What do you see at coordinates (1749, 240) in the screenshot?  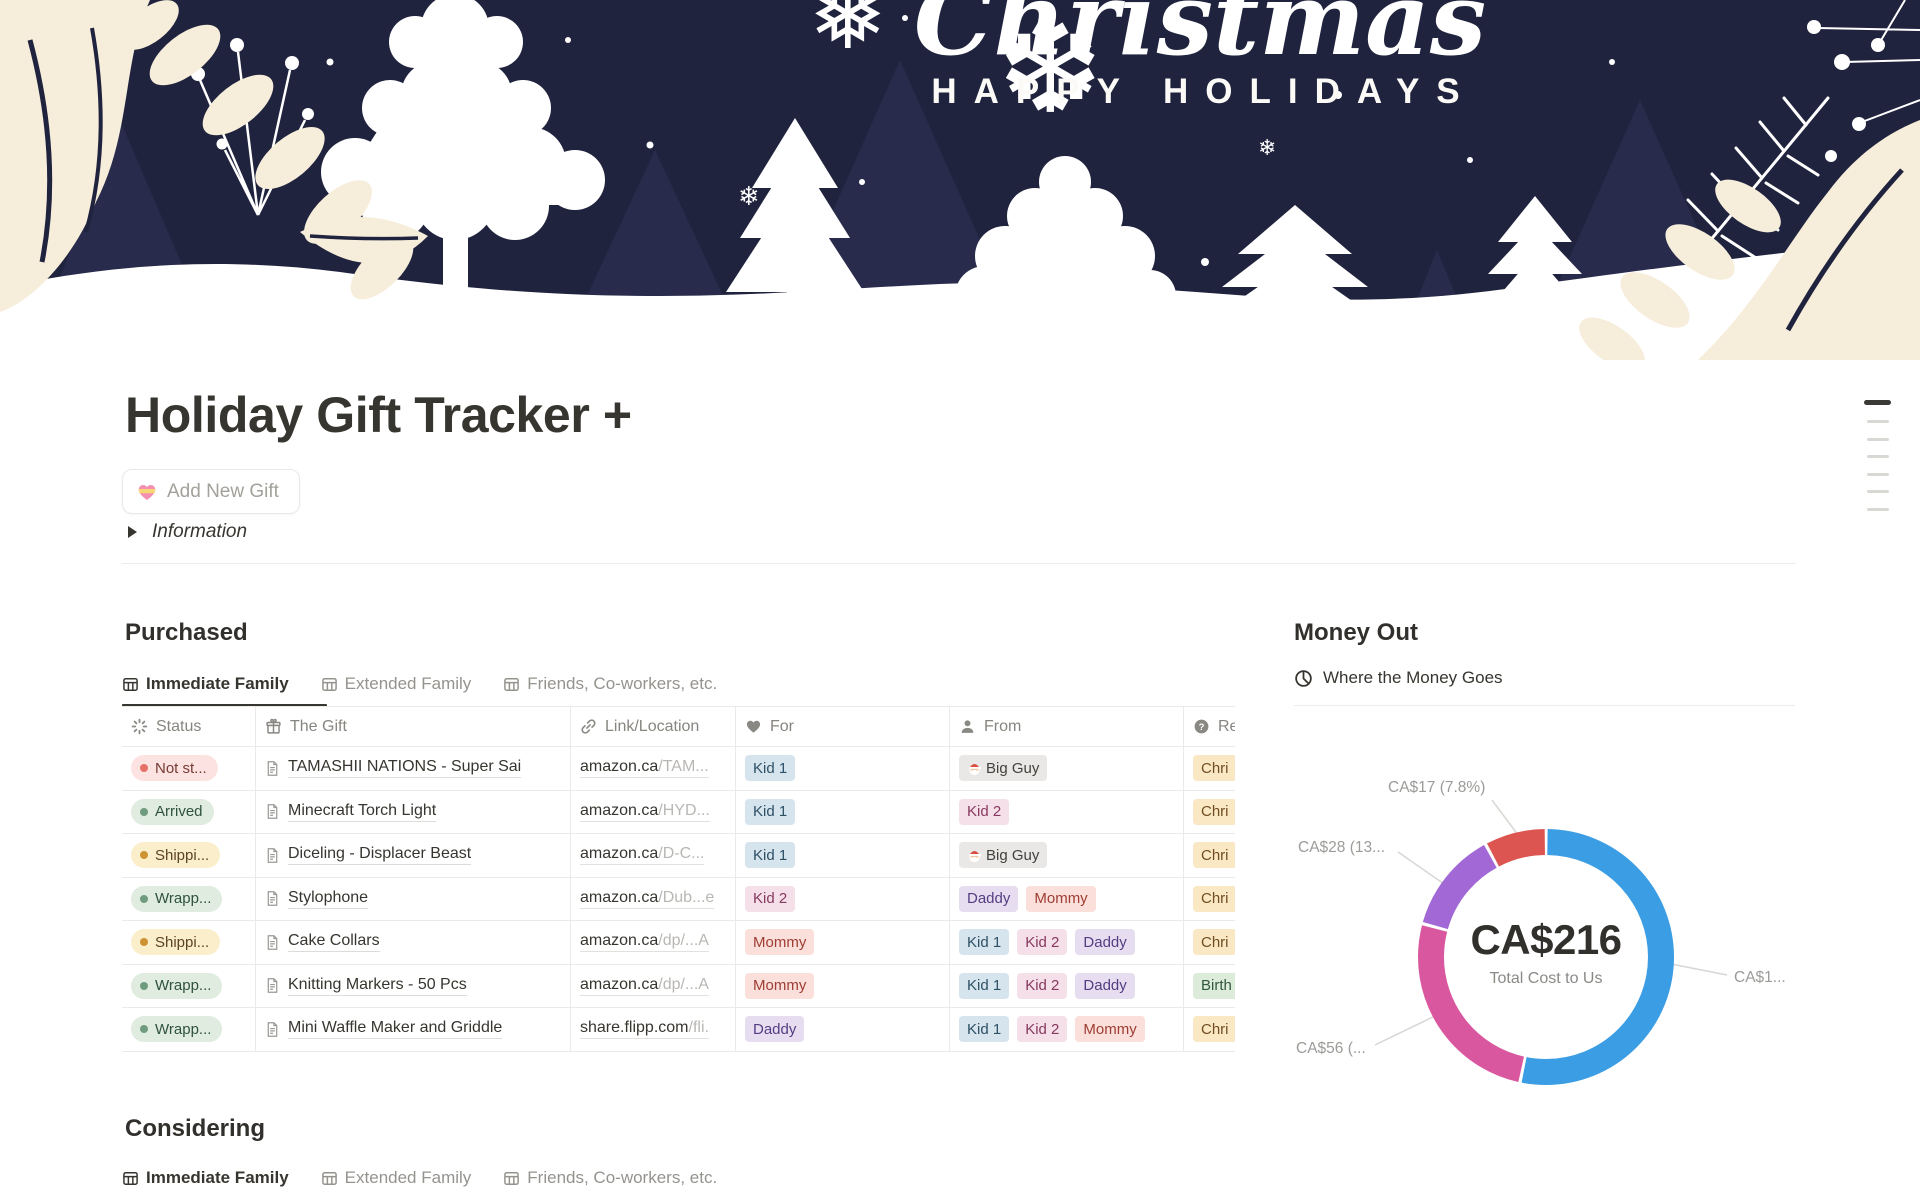 I see `foliage-right` at bounding box center [1749, 240].